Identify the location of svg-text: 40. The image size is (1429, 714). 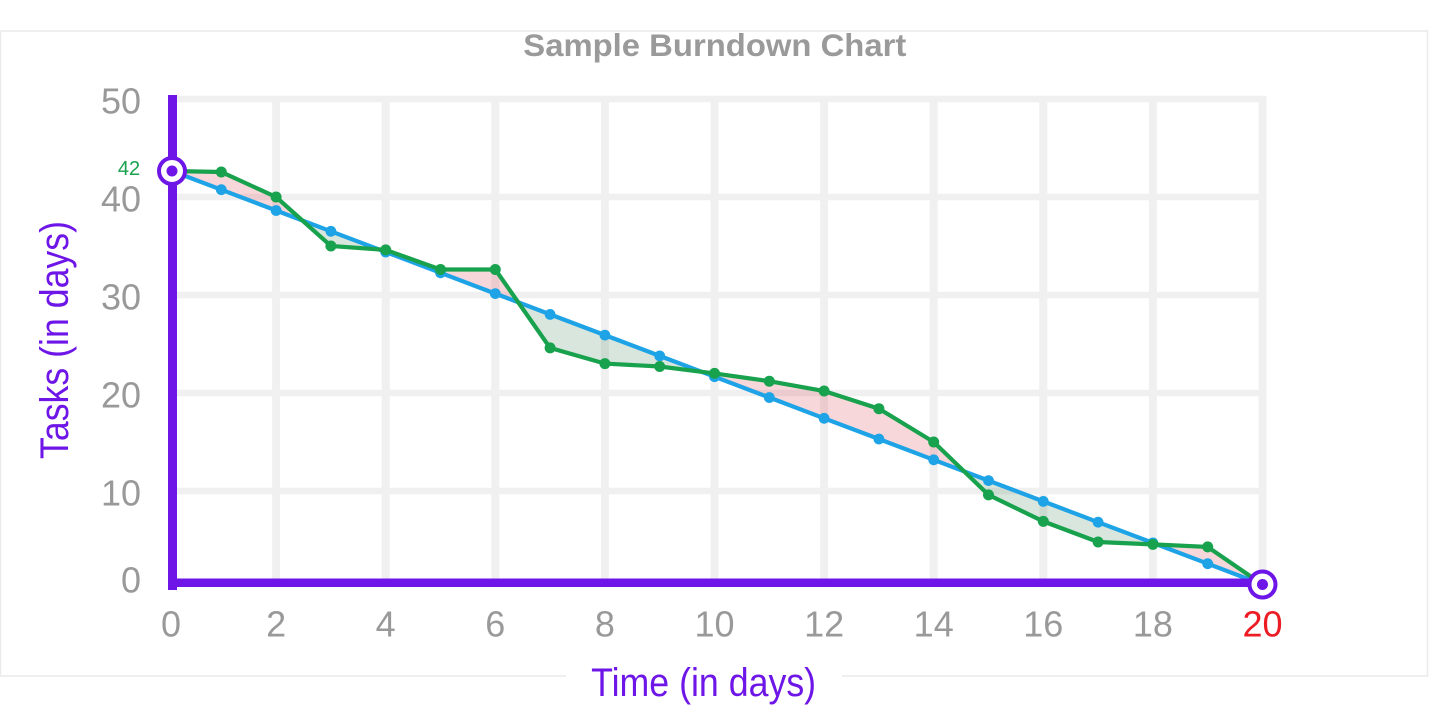
(121, 199).